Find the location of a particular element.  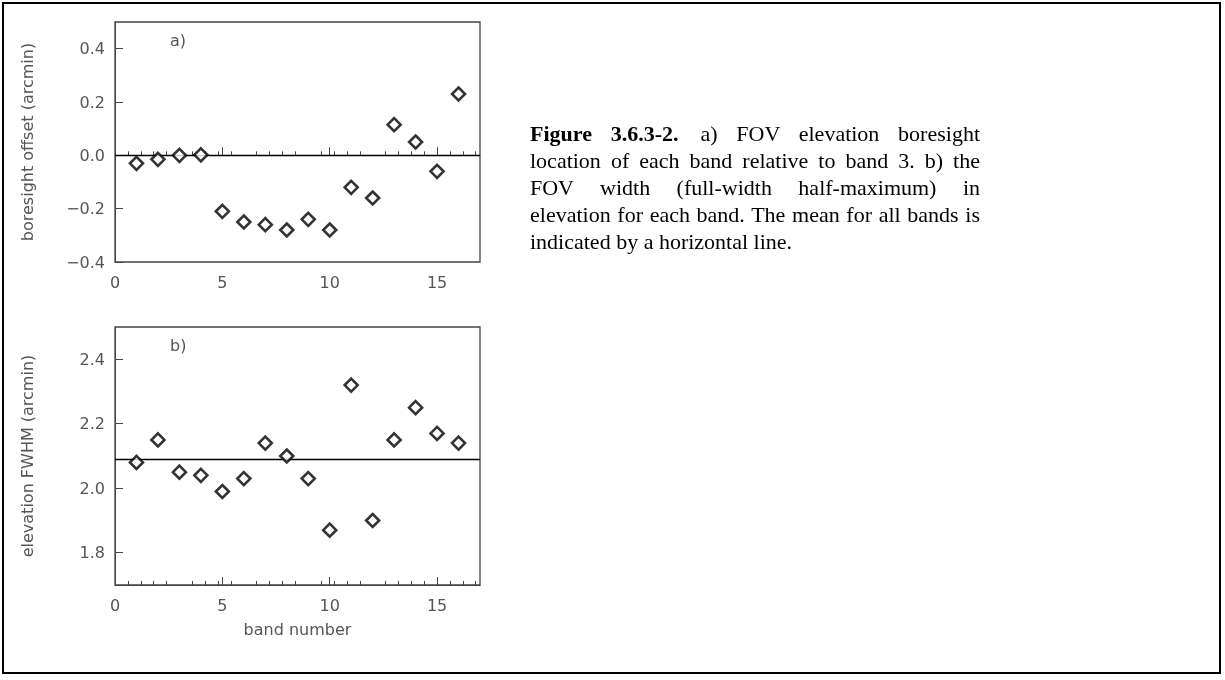

y-tick-label: 0.0 is located at coordinates (92, 155).